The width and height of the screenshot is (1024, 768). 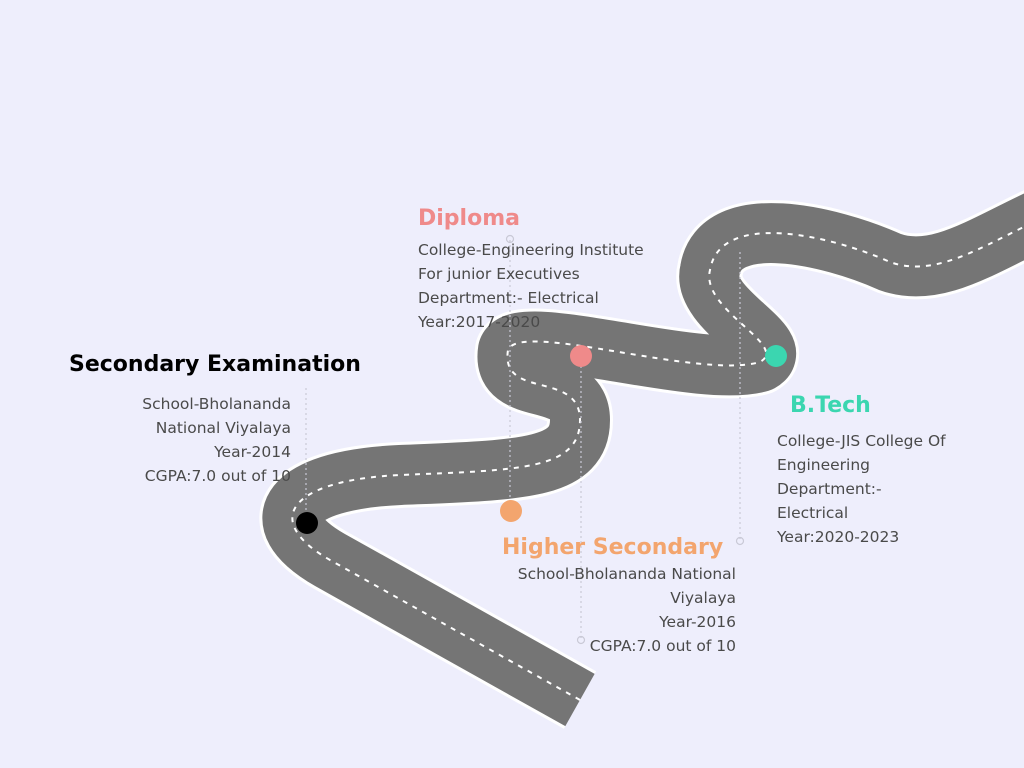 What do you see at coordinates (541, 439) in the screenshot?
I see `milestone-markers` at bounding box center [541, 439].